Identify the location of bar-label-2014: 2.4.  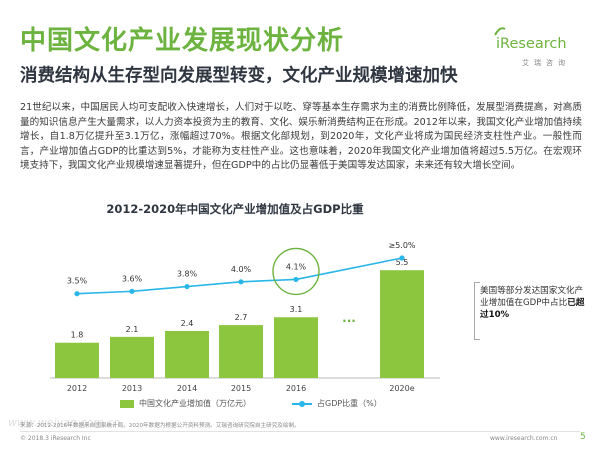
(187, 323).